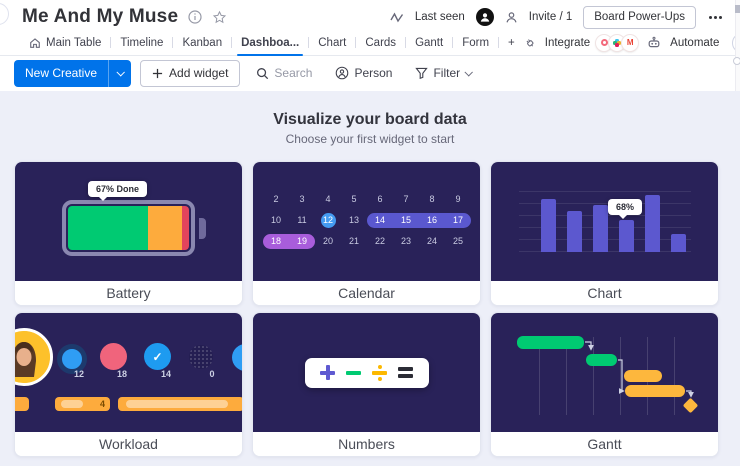 The height and width of the screenshot is (466, 740). I want to click on new-item-split-button: New Creative, so click(73, 73).